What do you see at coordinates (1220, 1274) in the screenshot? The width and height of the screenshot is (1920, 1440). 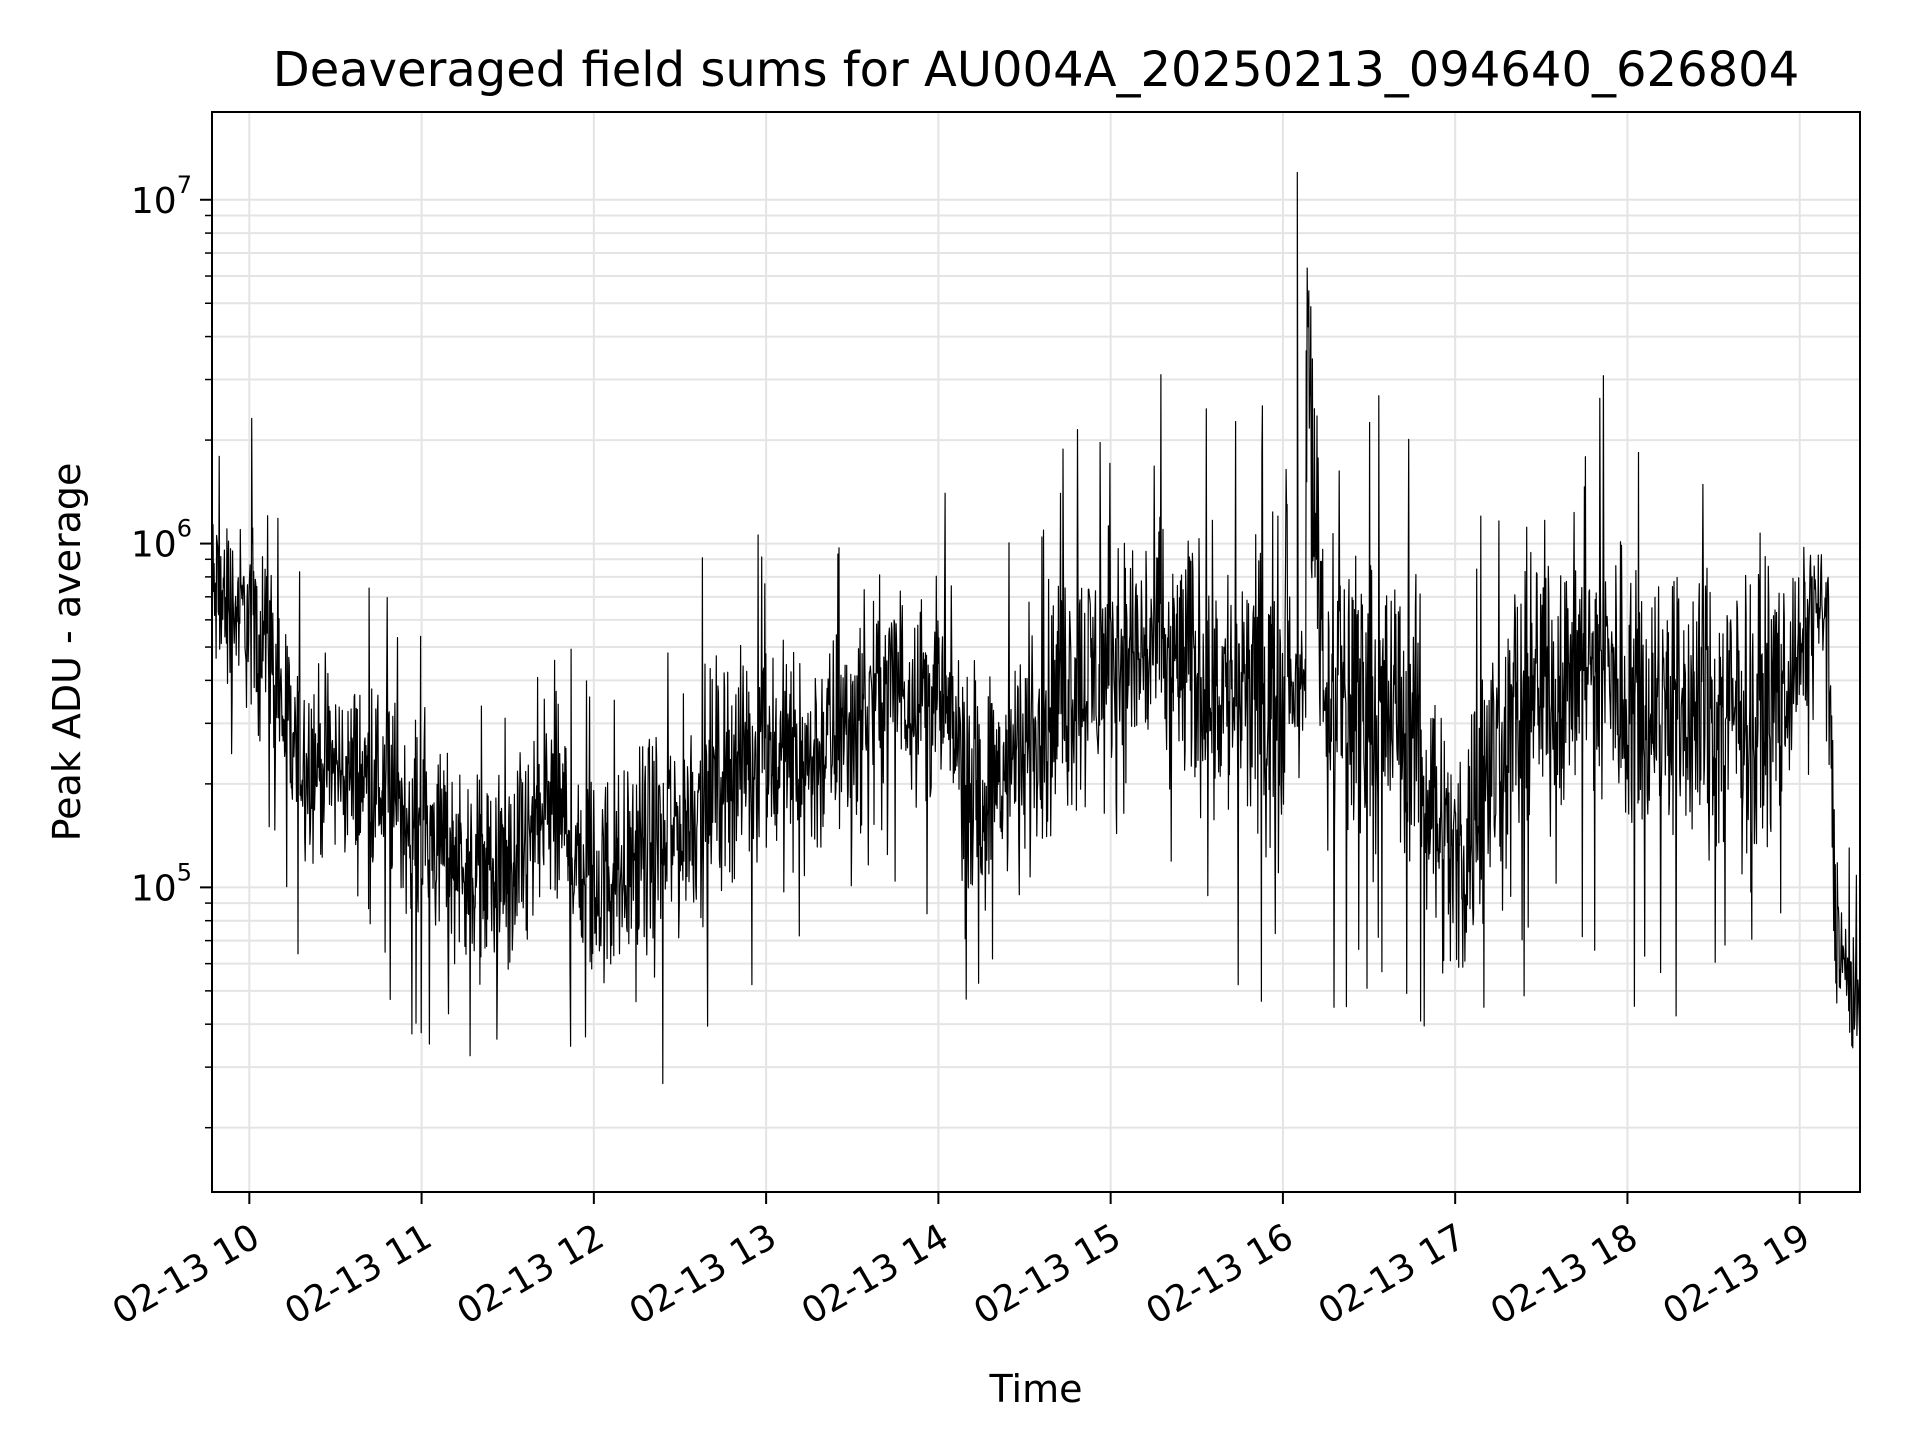 I see `x-tick-label: 02-13 16` at bounding box center [1220, 1274].